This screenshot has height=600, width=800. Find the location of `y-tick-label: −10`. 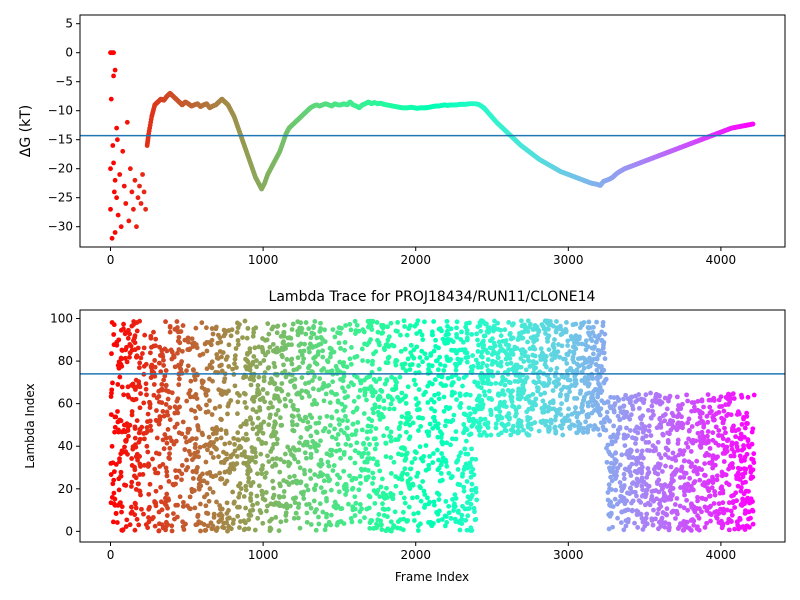

y-tick-label: −10 is located at coordinates (60, 111).